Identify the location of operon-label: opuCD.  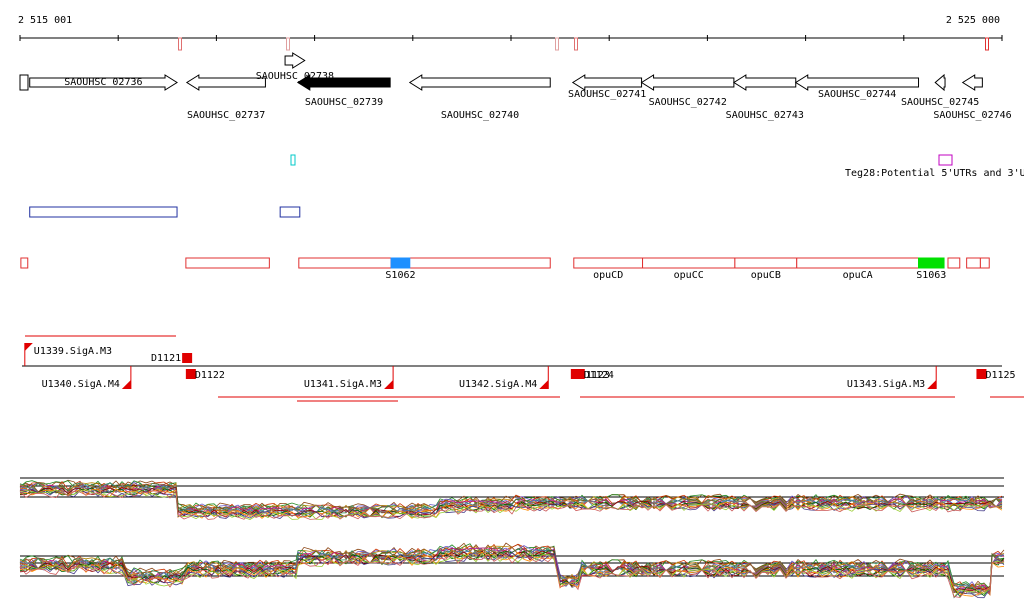
(608, 275).